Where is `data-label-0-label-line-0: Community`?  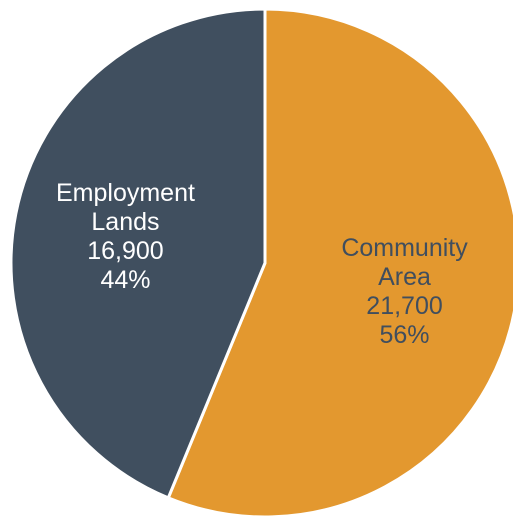
data-label-0-label-line-0: Community is located at coordinates (404, 248).